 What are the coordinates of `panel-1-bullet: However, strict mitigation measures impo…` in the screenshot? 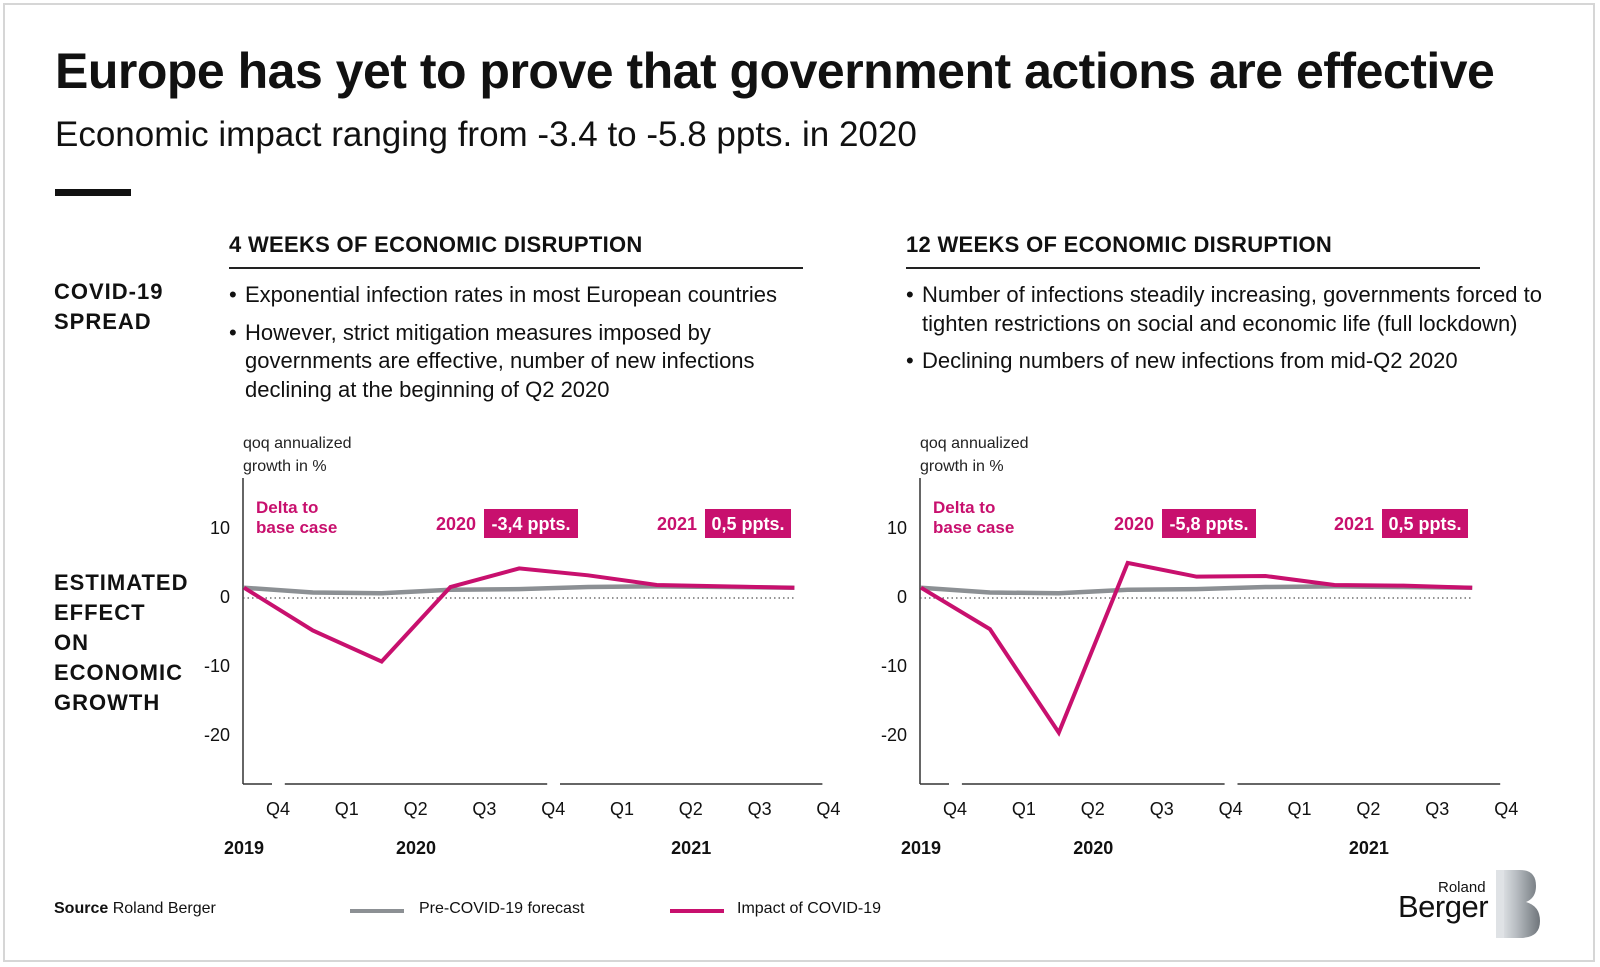 It's located at (524, 362).